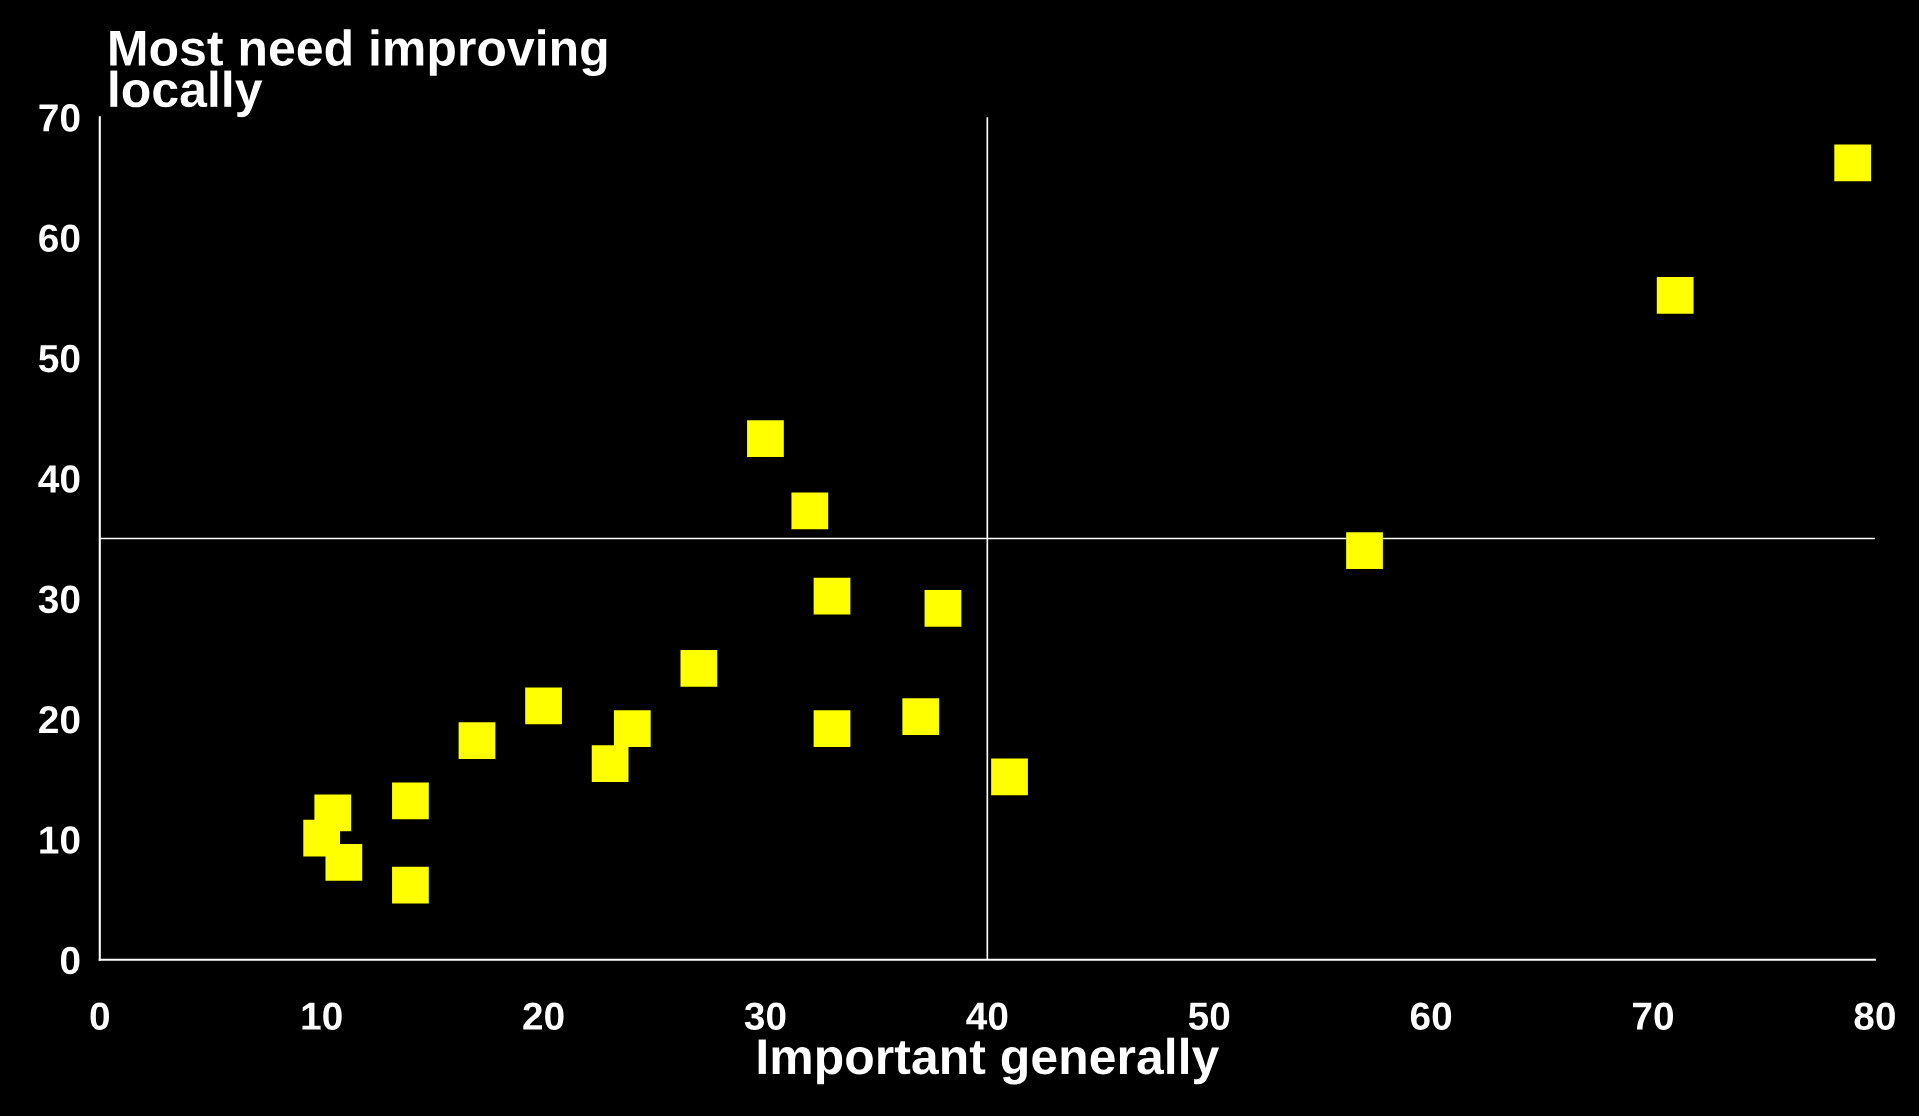 This screenshot has width=1919, height=1116. What do you see at coordinates (1431, 1016) in the screenshot?
I see `x-tick-label: 60` at bounding box center [1431, 1016].